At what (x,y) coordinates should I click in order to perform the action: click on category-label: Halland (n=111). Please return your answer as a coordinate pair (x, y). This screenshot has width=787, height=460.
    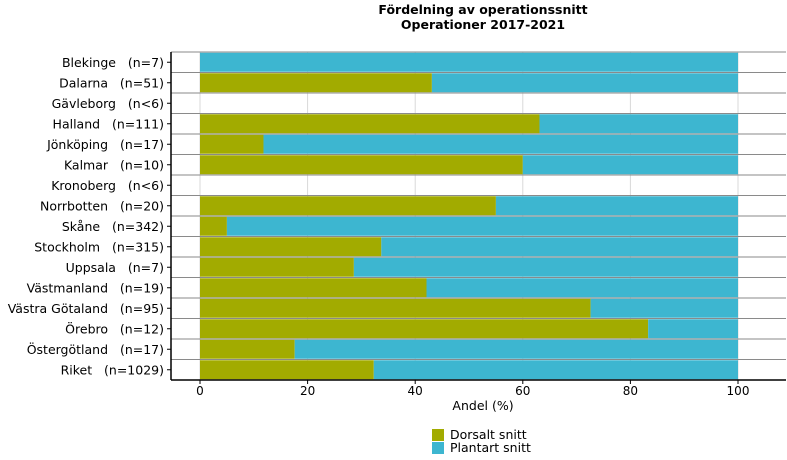
    Looking at the image, I should click on (108, 123).